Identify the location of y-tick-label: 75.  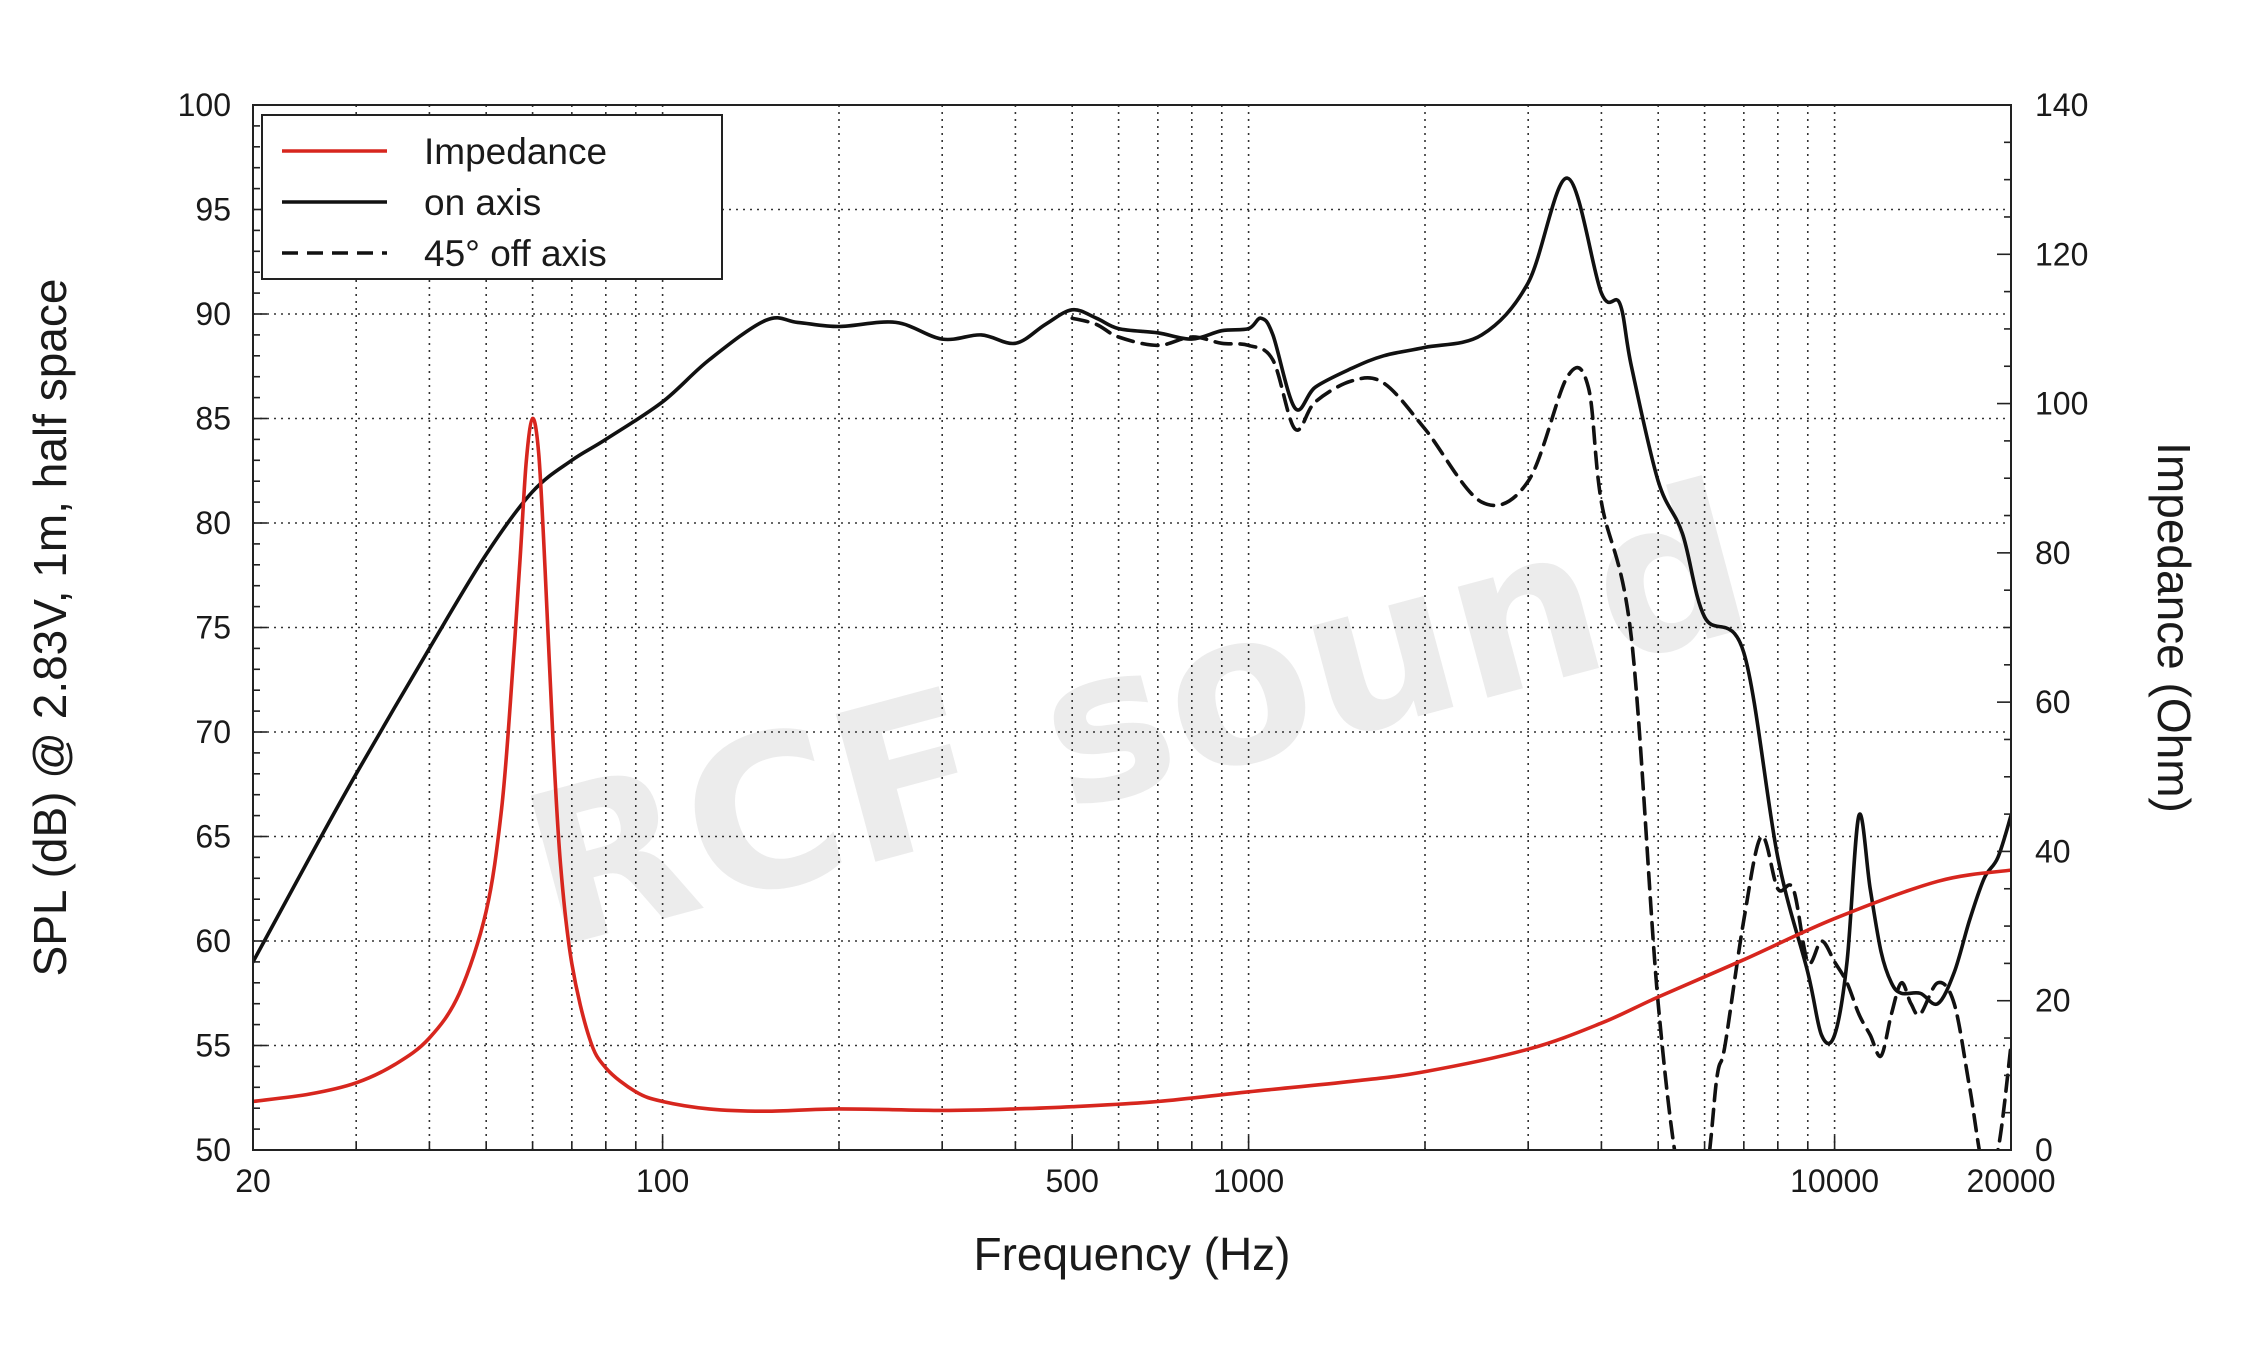
(213, 628).